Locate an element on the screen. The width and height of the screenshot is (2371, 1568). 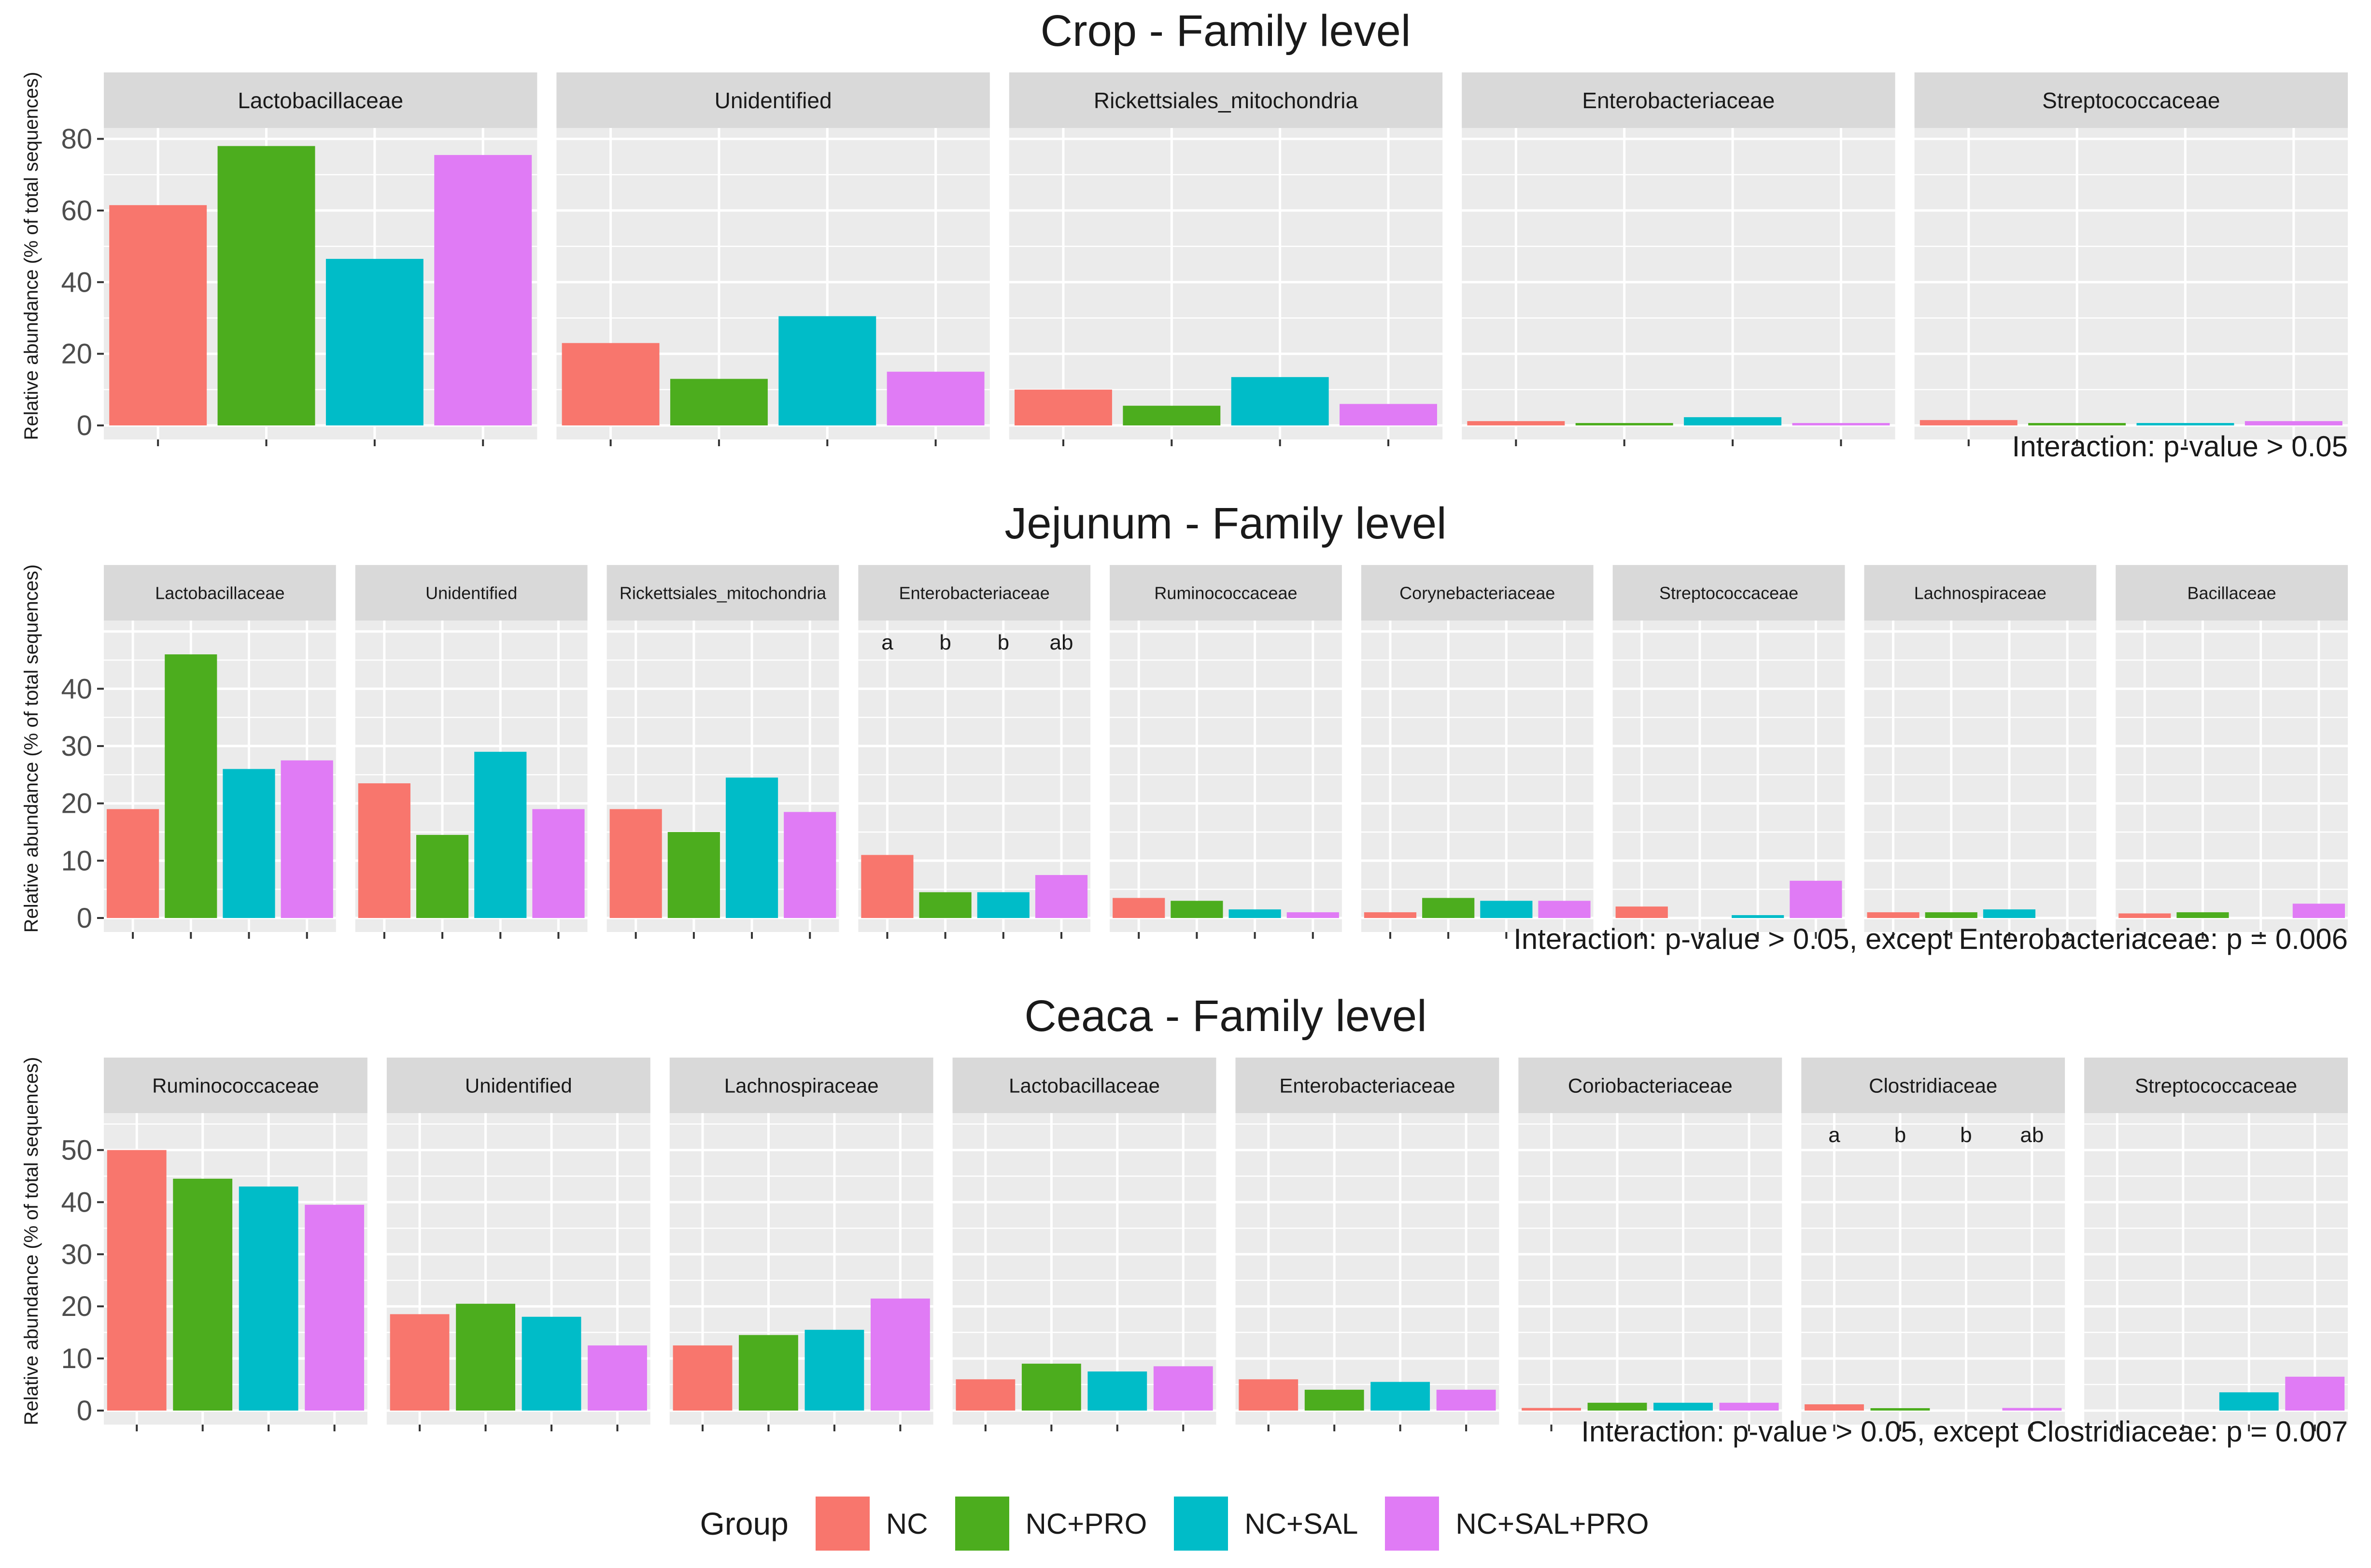
facet-strip-label: Unidentified is located at coordinates (518, 1085).